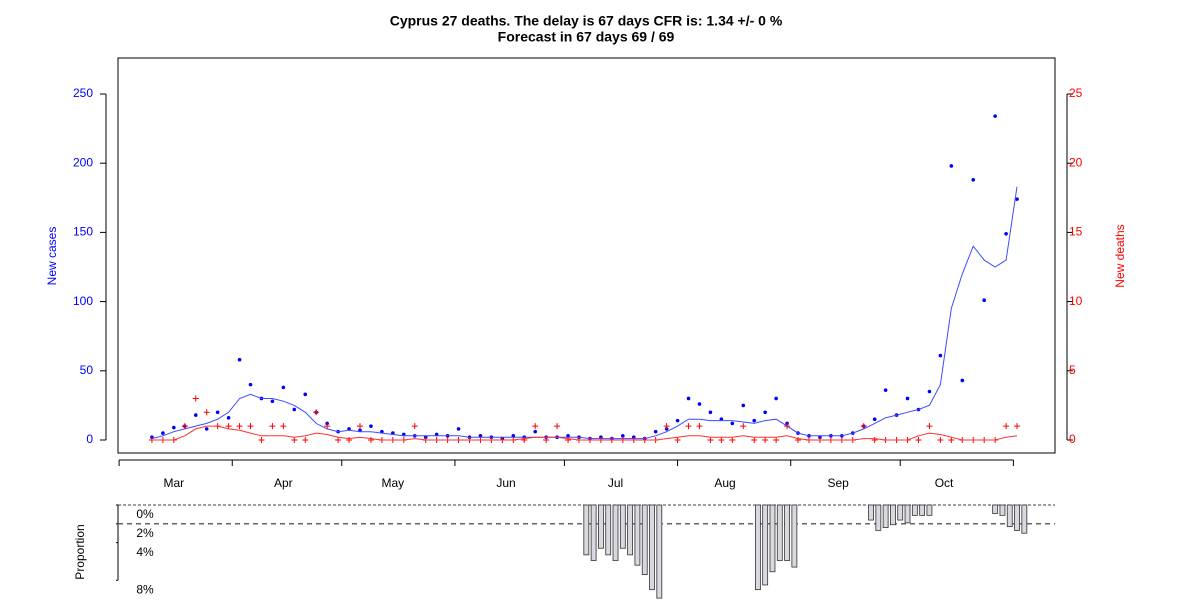  What do you see at coordinates (584, 433) in the screenshot?
I see `series-line` at bounding box center [584, 433].